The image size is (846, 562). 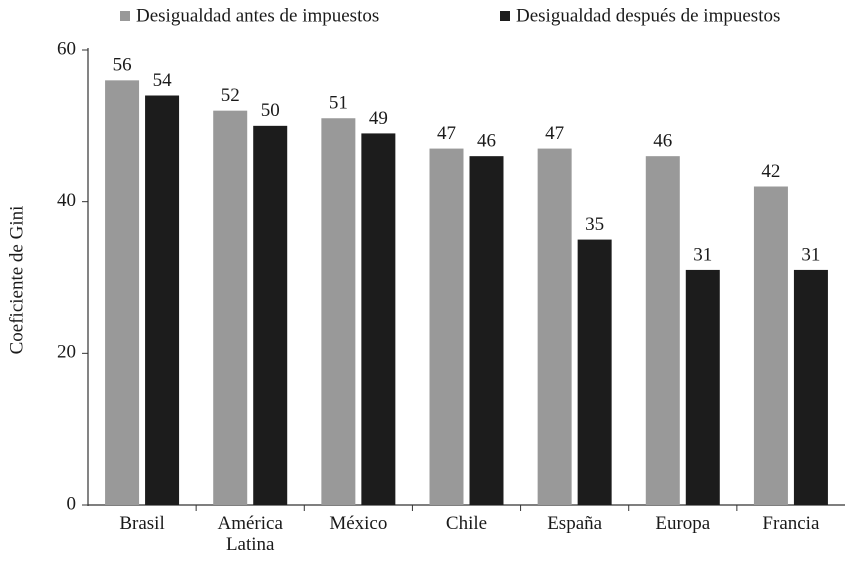 I want to click on x-tick-label: Francia, so click(x=791, y=523).